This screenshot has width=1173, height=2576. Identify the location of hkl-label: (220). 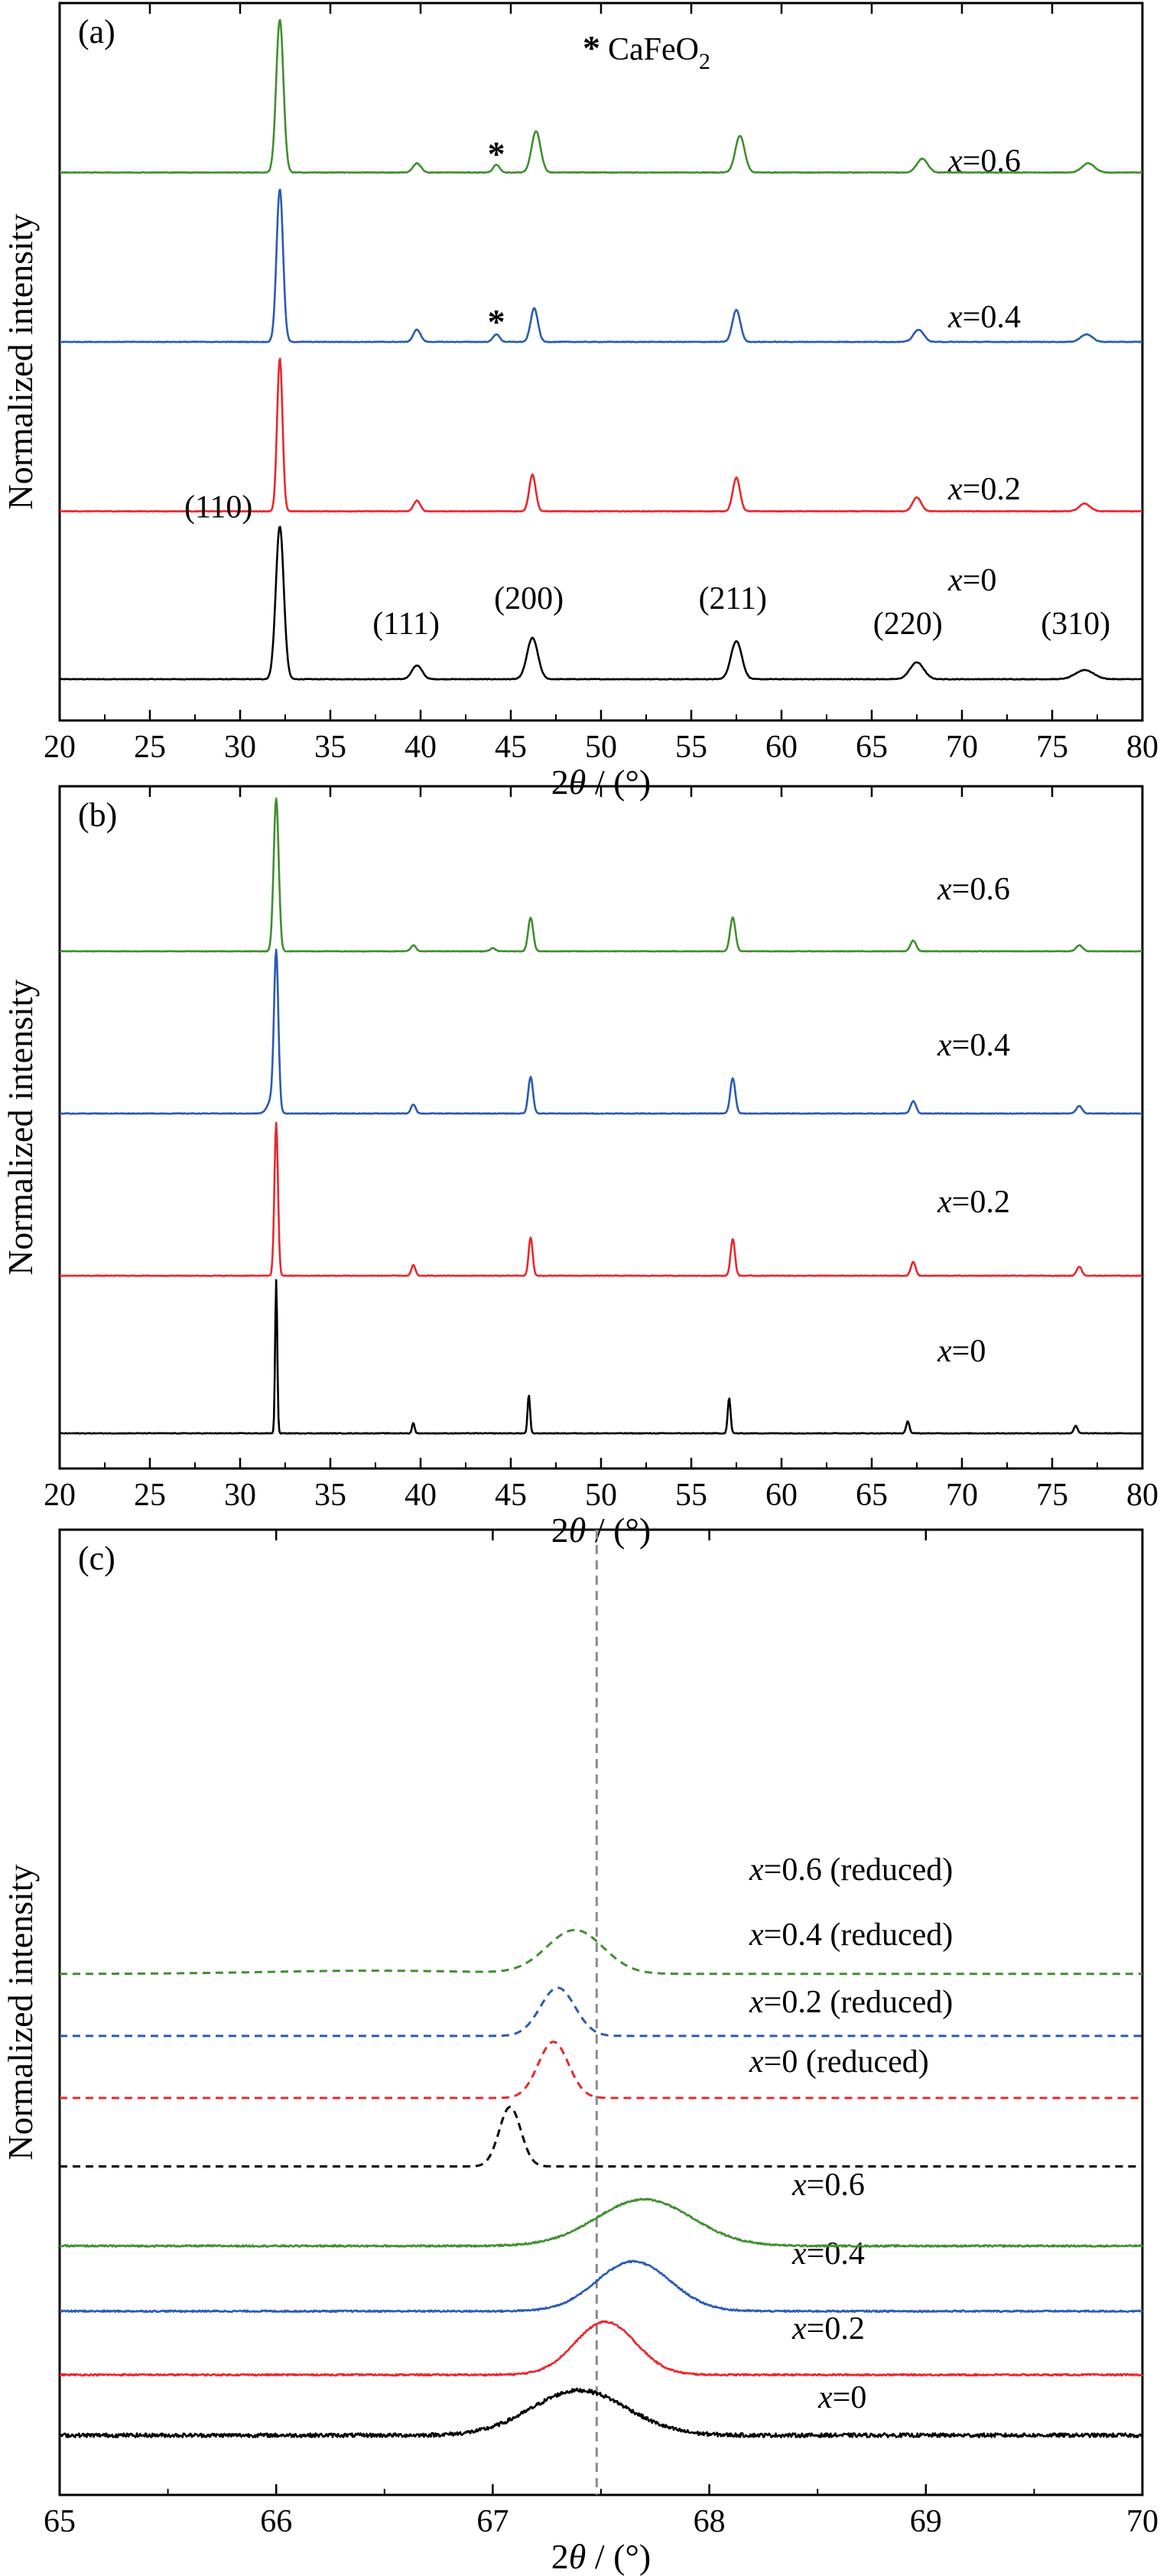
(908, 624).